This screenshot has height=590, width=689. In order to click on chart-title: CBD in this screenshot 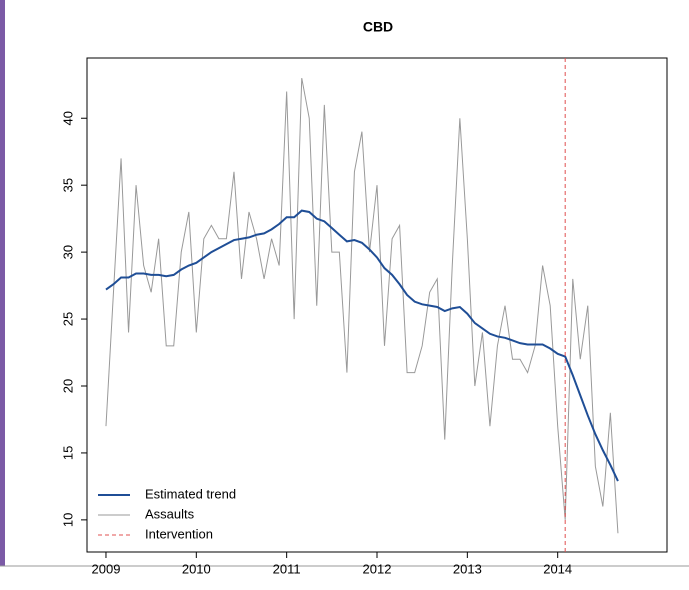, I will do `click(378, 27)`.